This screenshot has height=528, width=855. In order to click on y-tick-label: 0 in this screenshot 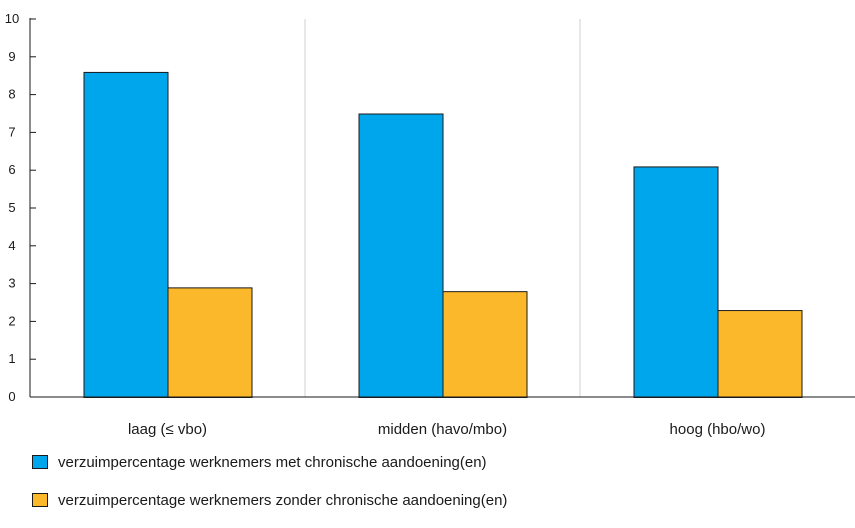, I will do `click(11, 396)`.